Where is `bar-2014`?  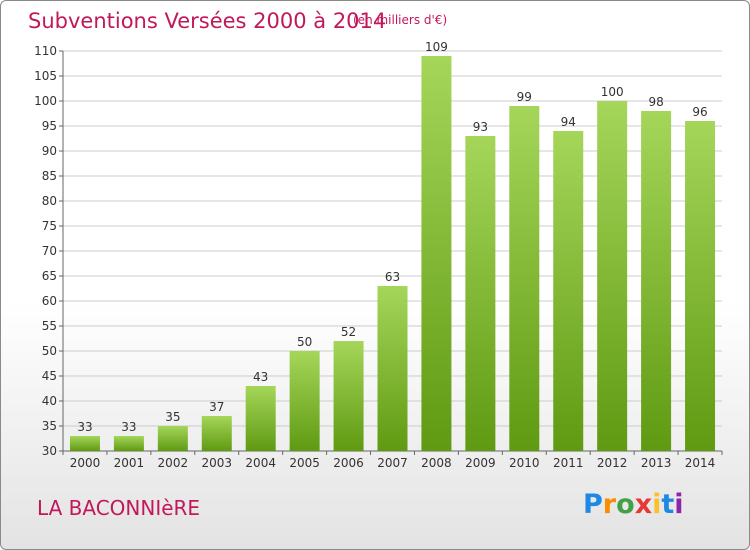
bar-2014 is located at coordinates (700, 286).